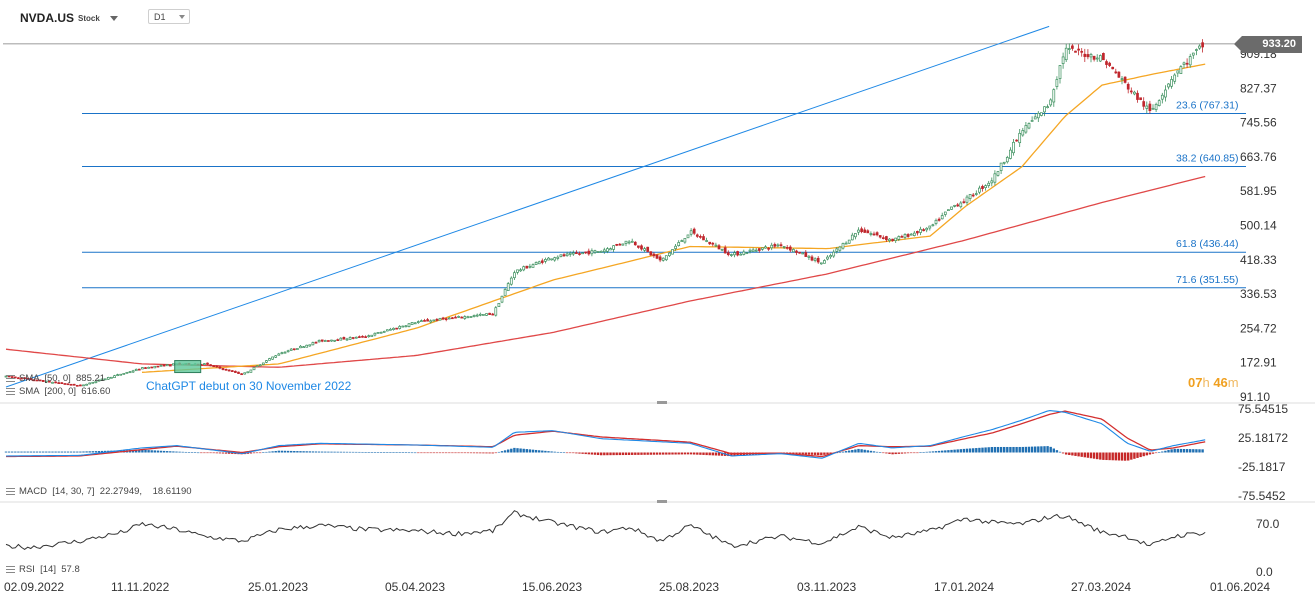 The height and width of the screenshot is (608, 1315). Describe the element at coordinates (99, 491) in the screenshot. I see `macd-legend: MACD [14, 30, 7] 22.27949, 18.61190` at that location.